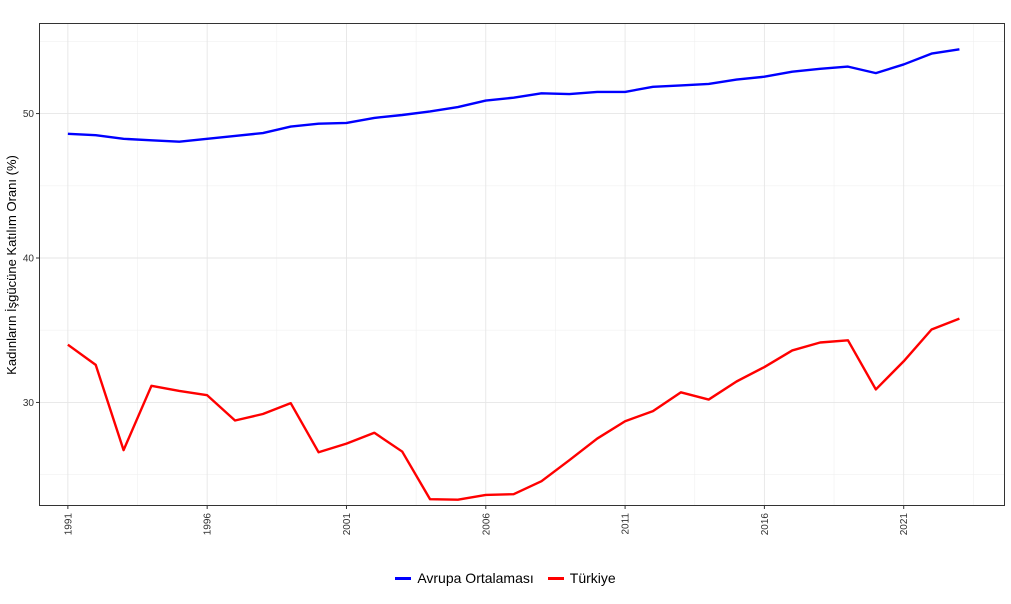  I want to click on x-tick-label: 1996, so click(208, 524).